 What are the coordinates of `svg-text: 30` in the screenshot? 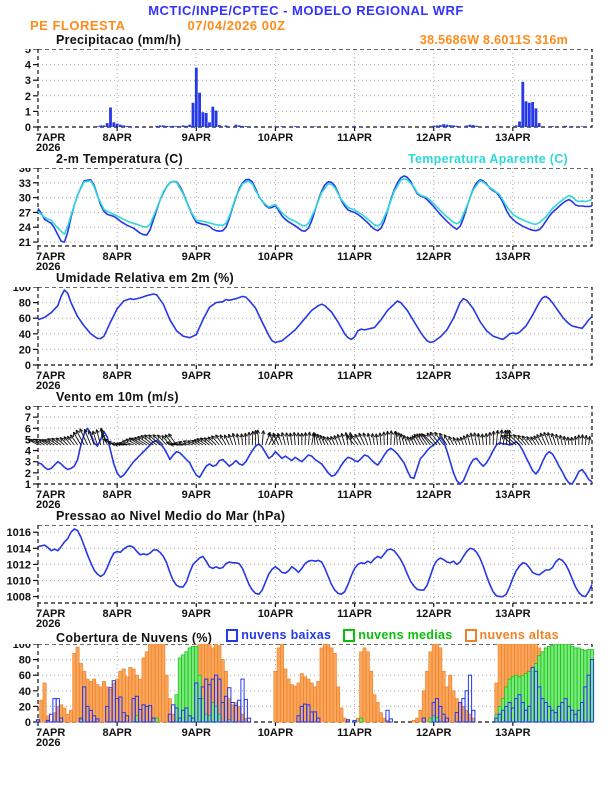 It's located at (25, 199).